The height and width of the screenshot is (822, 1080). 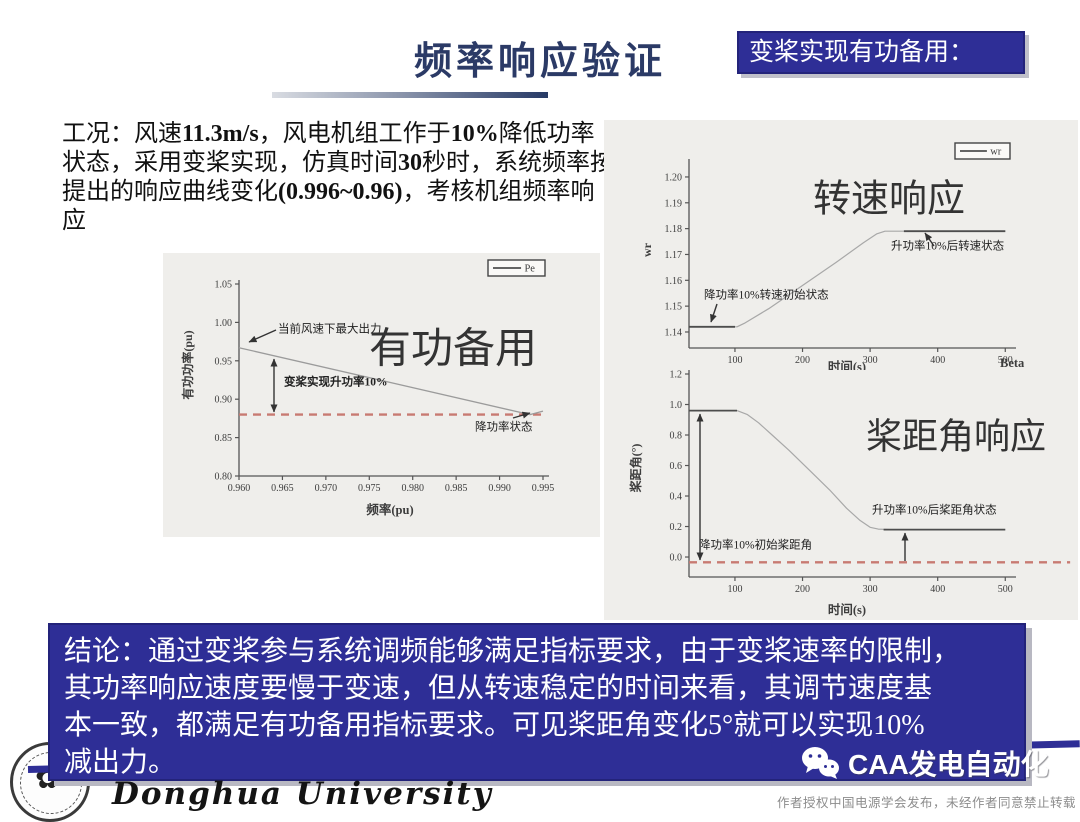 What do you see at coordinates (674, 229) in the screenshot?
I see `y-tick-label: 1.18` at bounding box center [674, 229].